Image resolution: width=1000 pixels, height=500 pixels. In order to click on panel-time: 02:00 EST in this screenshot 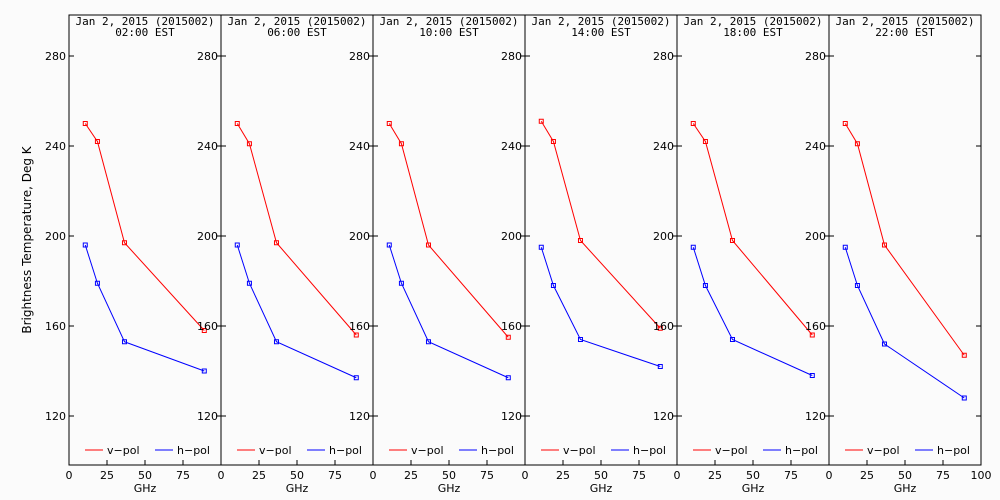, I will do `click(145, 32)`.